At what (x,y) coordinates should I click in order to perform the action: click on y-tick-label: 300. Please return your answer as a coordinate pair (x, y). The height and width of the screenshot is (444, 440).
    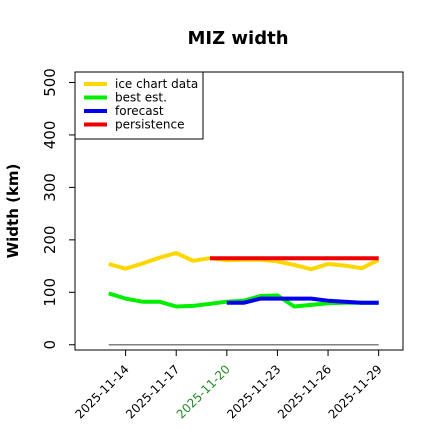
    Looking at the image, I should click on (50, 187).